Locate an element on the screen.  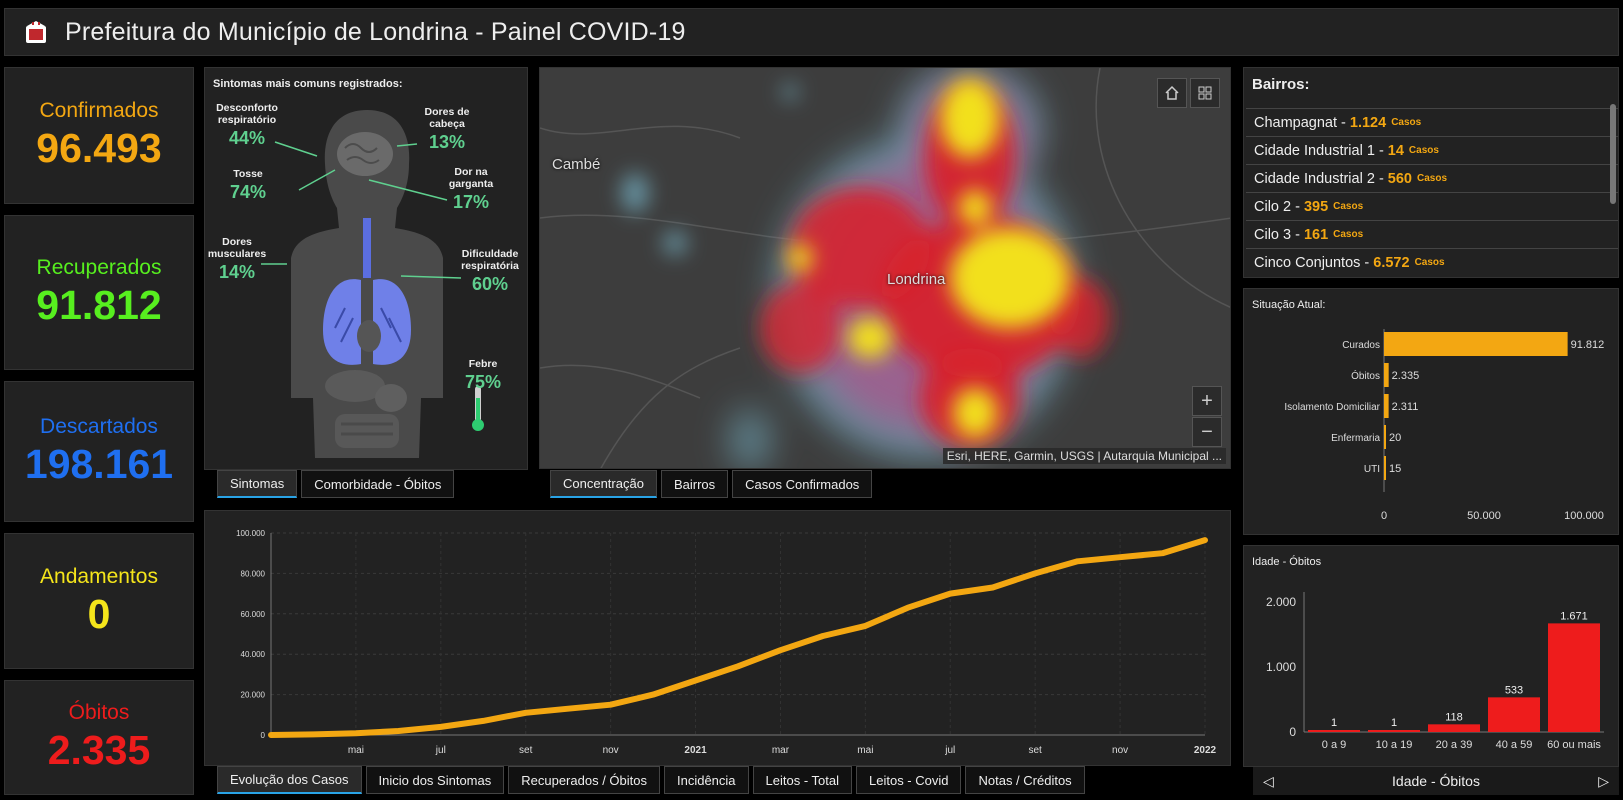
list-item: Cinco Conjuntos -6.572 Casos is located at coordinates (1432, 262).